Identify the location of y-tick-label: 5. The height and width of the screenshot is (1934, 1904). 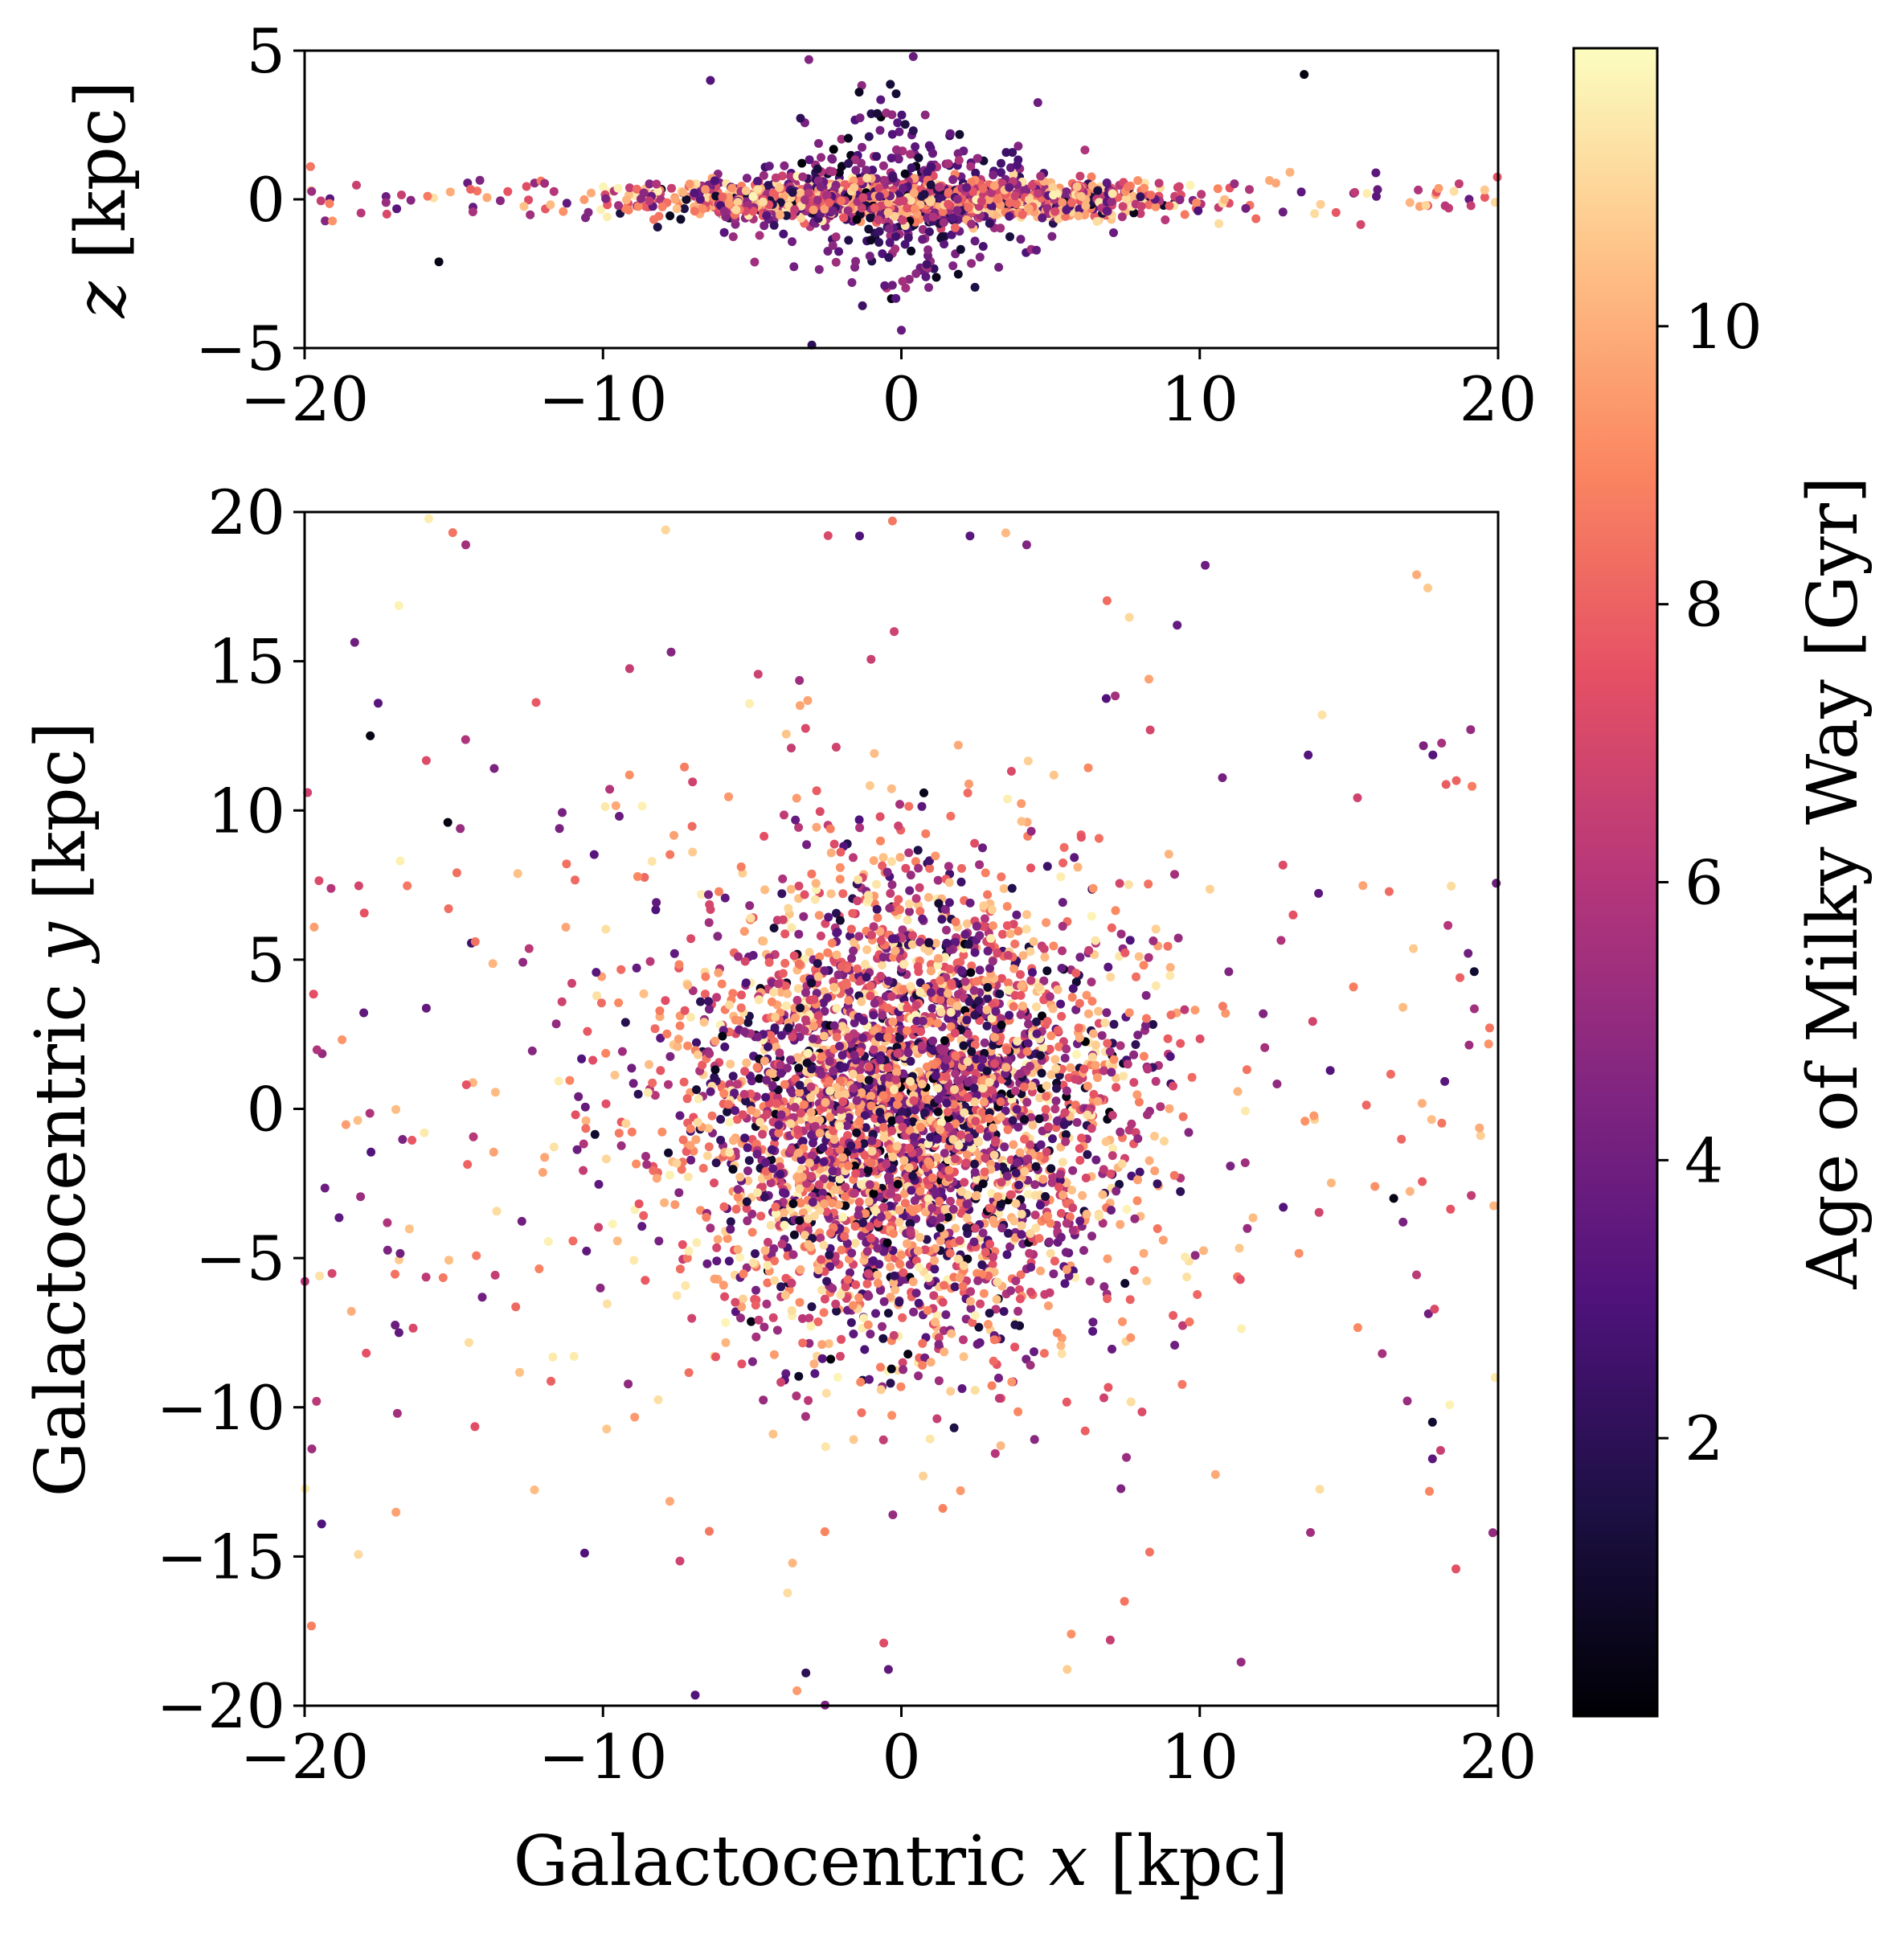
(266, 51).